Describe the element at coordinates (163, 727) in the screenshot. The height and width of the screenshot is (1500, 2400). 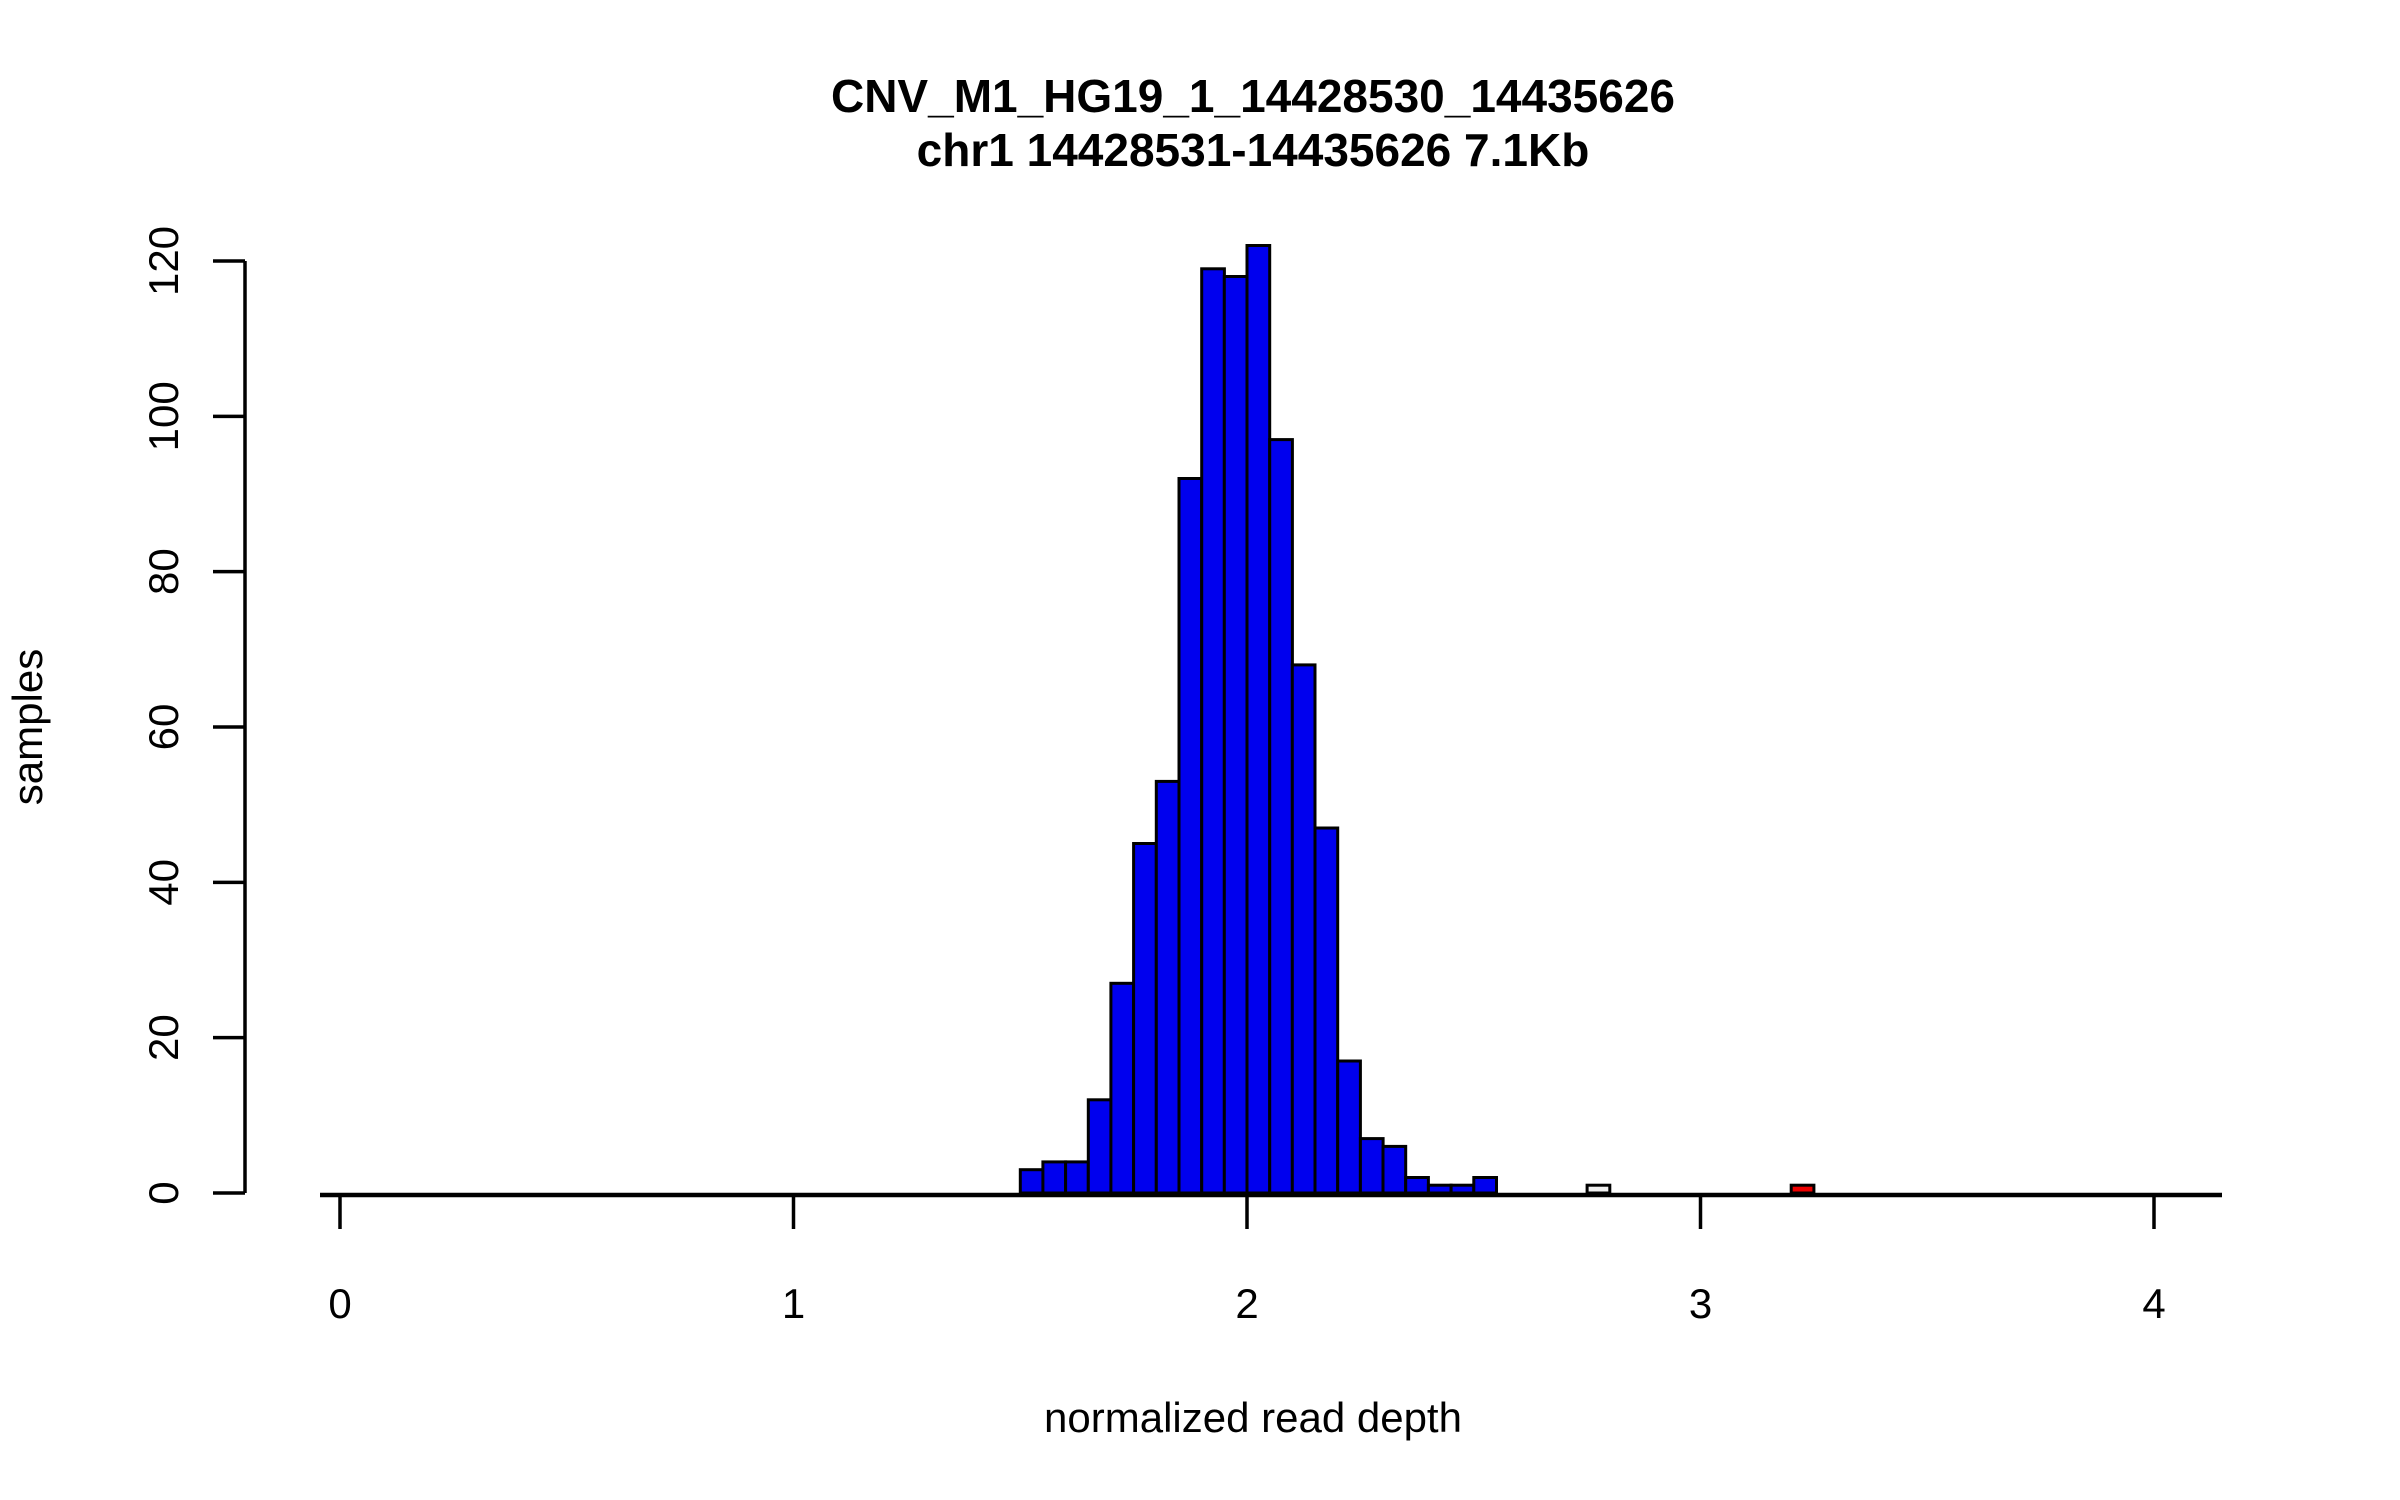
I see `y-tick-label: 60` at that location.